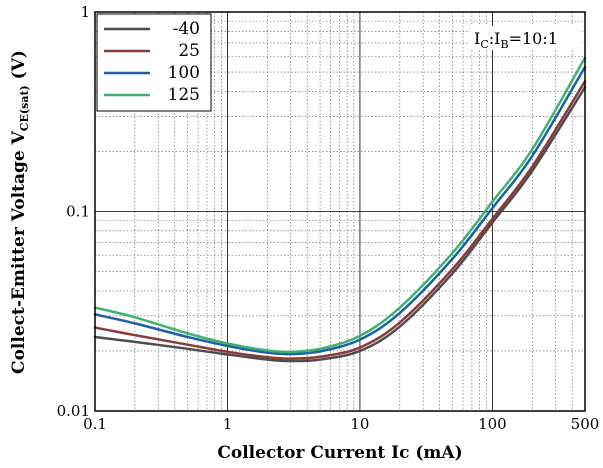 The width and height of the screenshot is (603, 468). What do you see at coordinates (492, 424) in the screenshot?
I see `x-tick-label: 100` at bounding box center [492, 424].